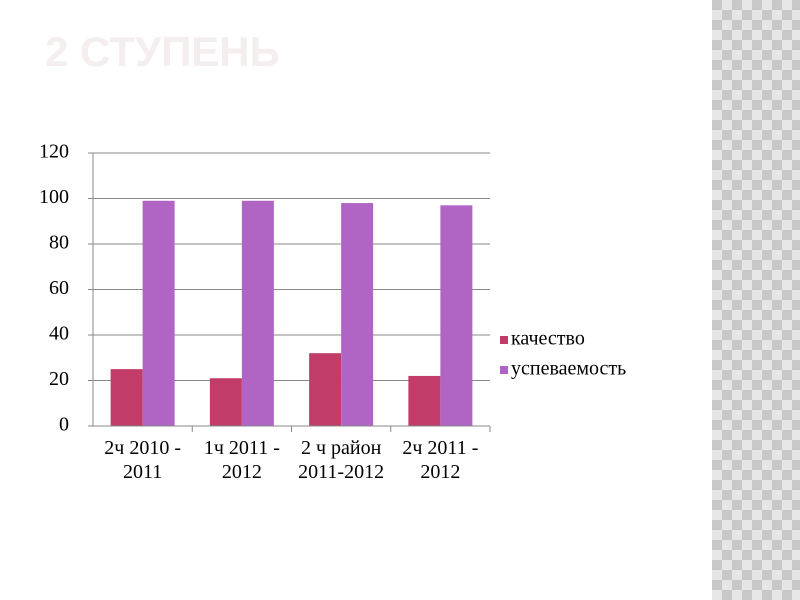 The width and height of the screenshot is (800, 600). I want to click on x-tick-label: 2 ч район 2011-2012, so click(341, 460).